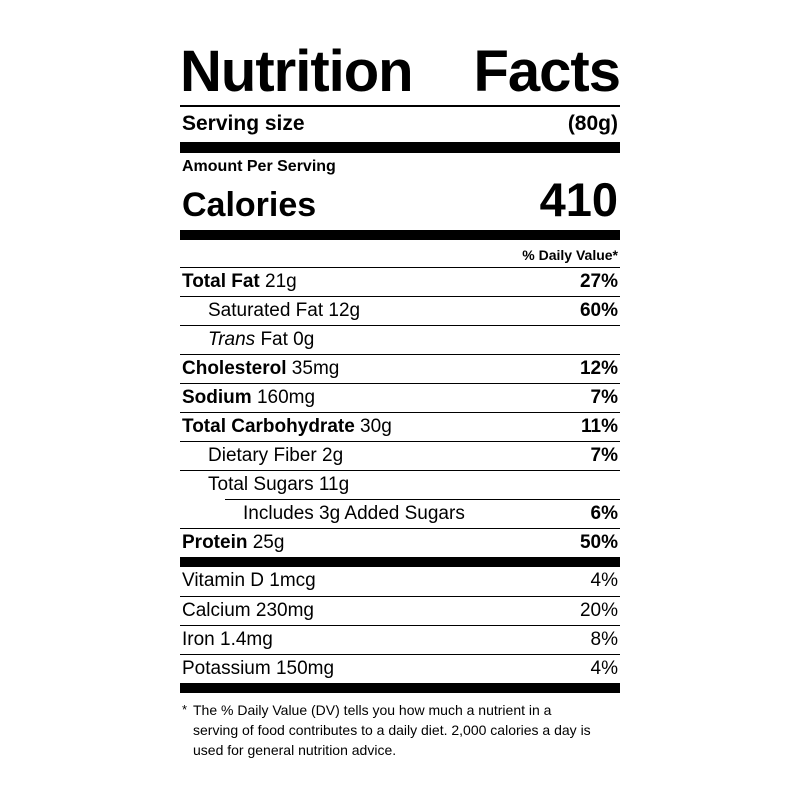 This screenshot has width=800, height=800. I want to click on nutrient-name: Potassium 150mg, so click(258, 669).